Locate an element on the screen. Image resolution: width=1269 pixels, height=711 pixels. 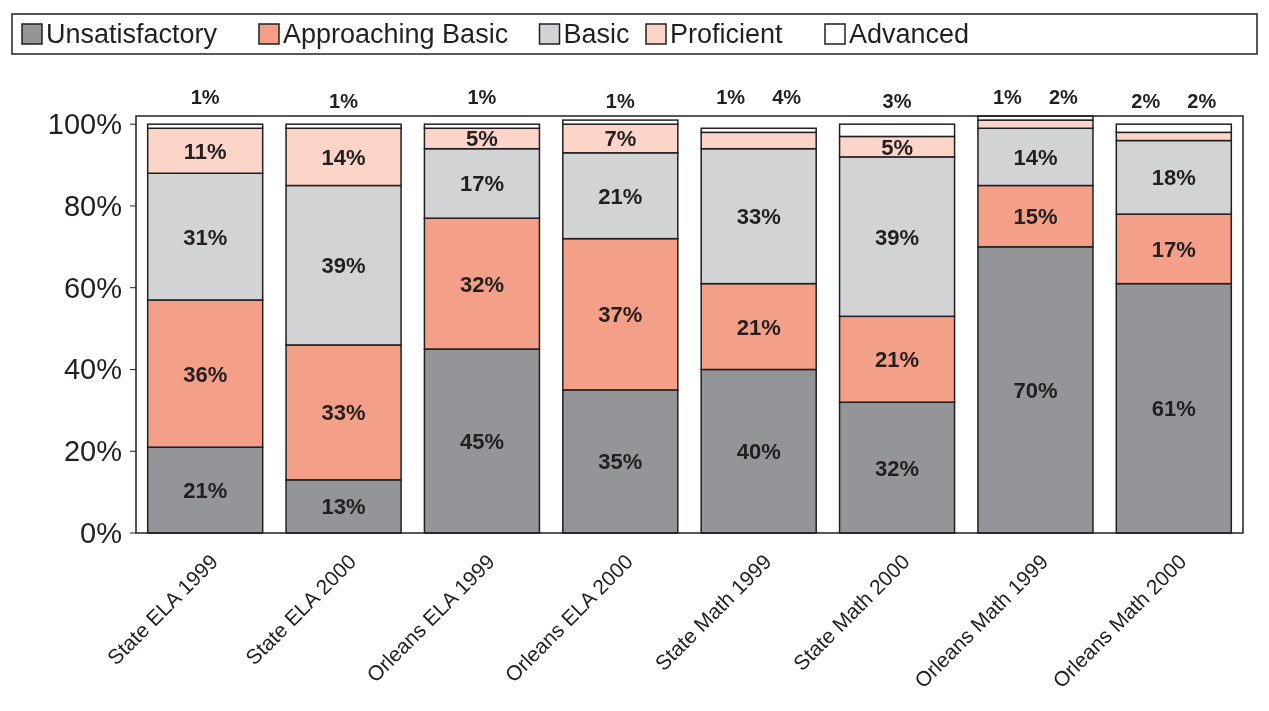
data-label: 36% is located at coordinates (205, 374).